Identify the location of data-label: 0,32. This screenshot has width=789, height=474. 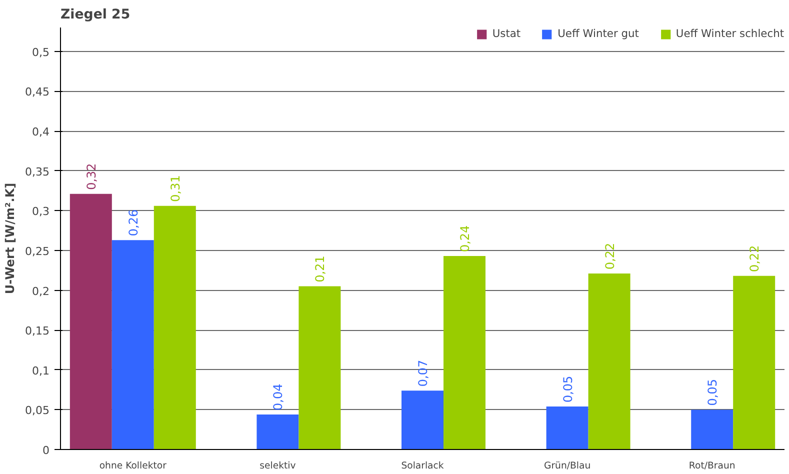
(91, 176).